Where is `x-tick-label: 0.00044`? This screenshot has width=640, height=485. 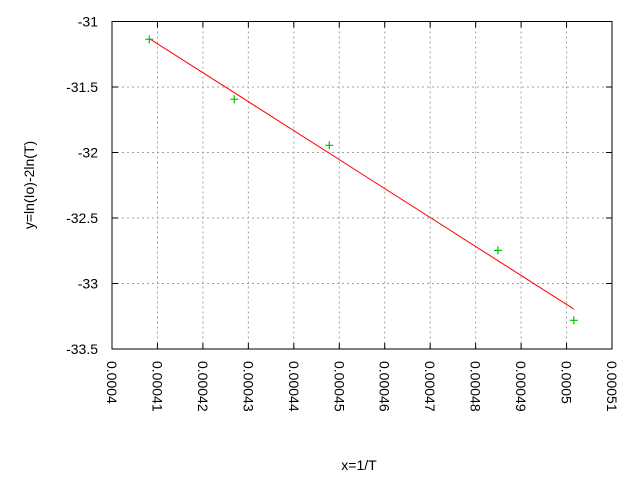 x-tick-label: 0.00044 is located at coordinates (294, 386).